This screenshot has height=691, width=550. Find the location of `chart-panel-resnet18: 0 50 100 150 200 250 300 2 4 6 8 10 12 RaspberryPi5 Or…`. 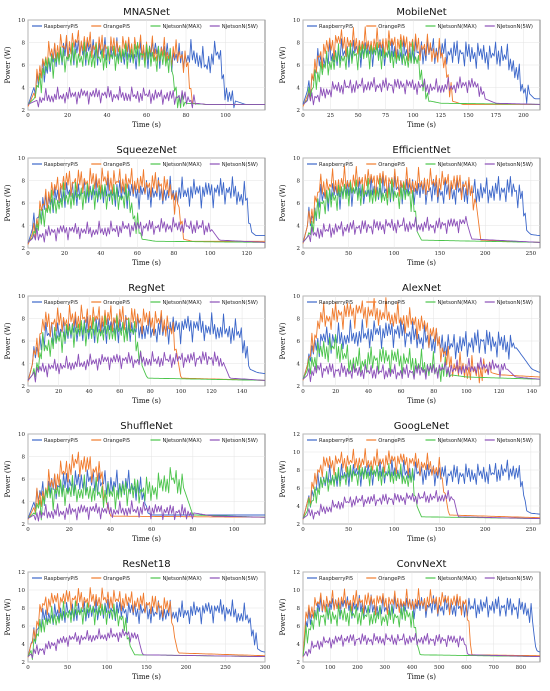

chart-panel-resnet18: 0 50 100 150 200 250 300 2 4 6 8 10 12 RaspberryPi5 Or… is located at coordinates (137, 621).